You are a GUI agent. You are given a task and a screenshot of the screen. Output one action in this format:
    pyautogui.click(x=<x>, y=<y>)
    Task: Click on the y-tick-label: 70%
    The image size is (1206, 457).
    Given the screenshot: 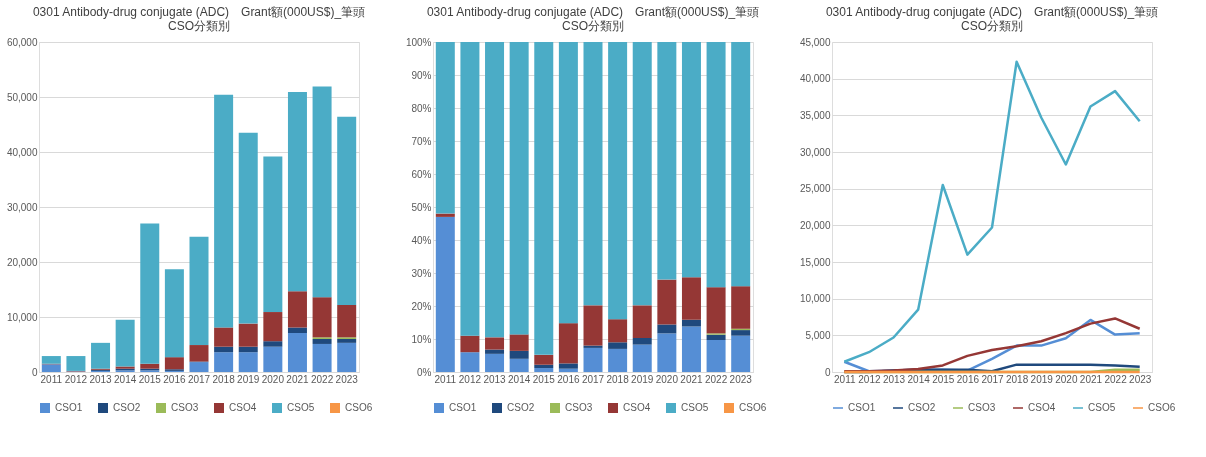 What is the action you would take?
    pyautogui.click(x=421, y=141)
    